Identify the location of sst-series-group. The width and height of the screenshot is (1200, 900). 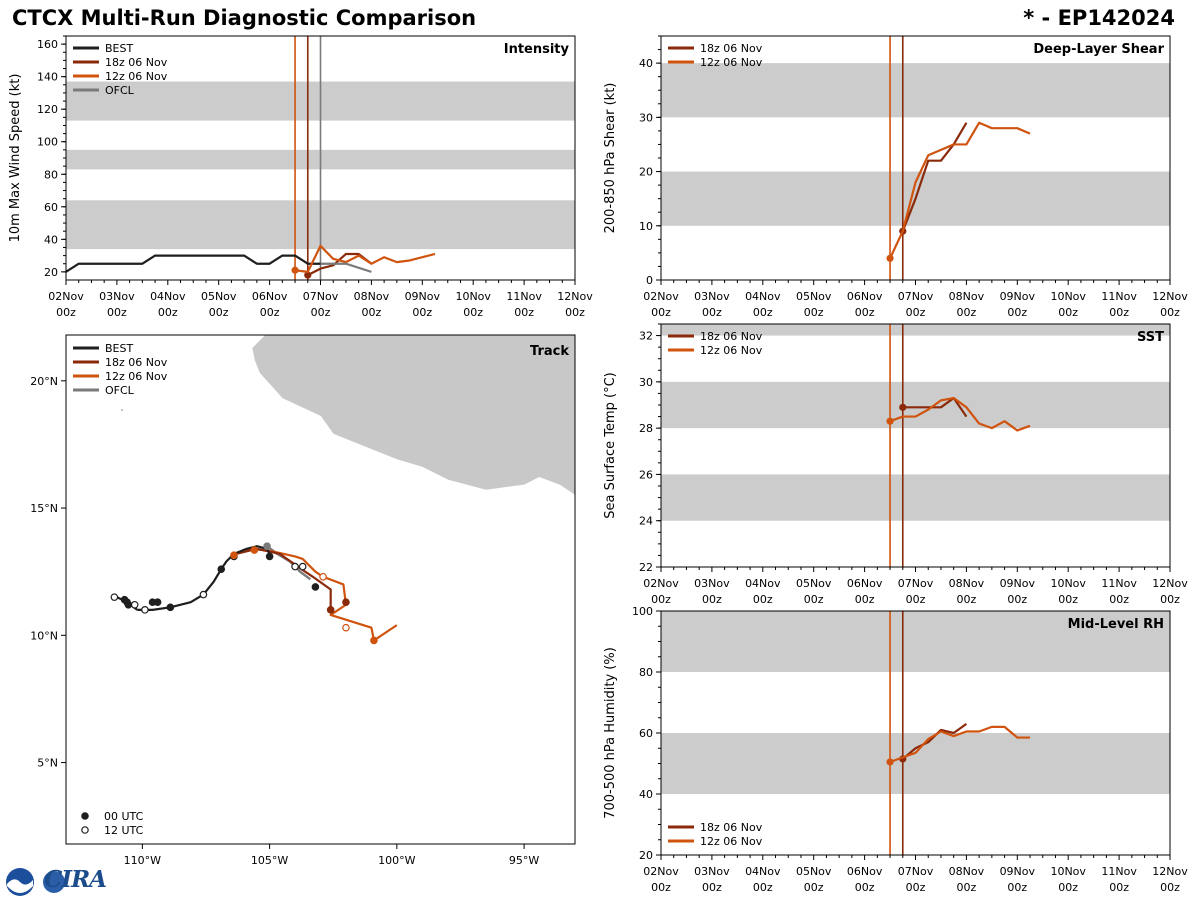
(958, 414).